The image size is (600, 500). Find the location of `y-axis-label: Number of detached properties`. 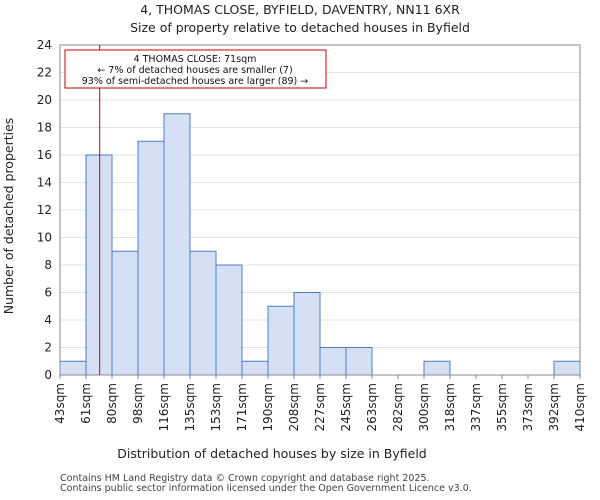

y-axis-label: Number of detached properties is located at coordinates (8, 216).